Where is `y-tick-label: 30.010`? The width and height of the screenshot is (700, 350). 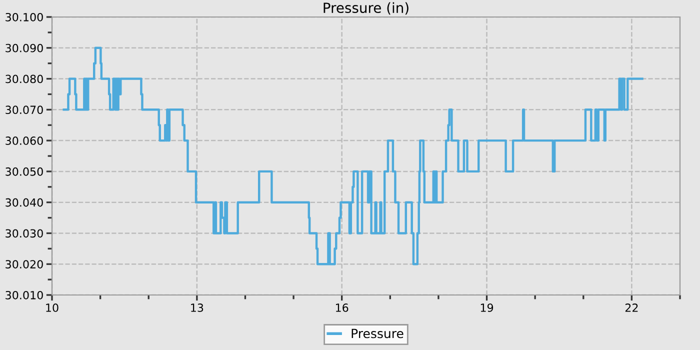
y-tick-label: 30.010 is located at coordinates (24, 295).